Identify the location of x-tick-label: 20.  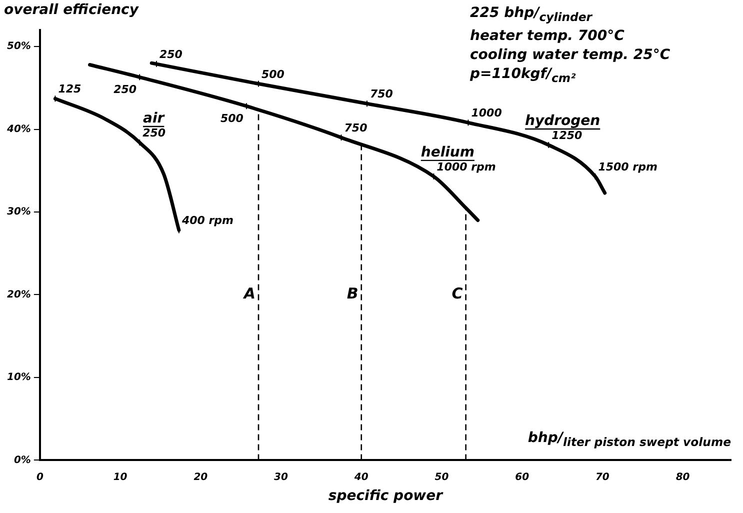
(201, 477).